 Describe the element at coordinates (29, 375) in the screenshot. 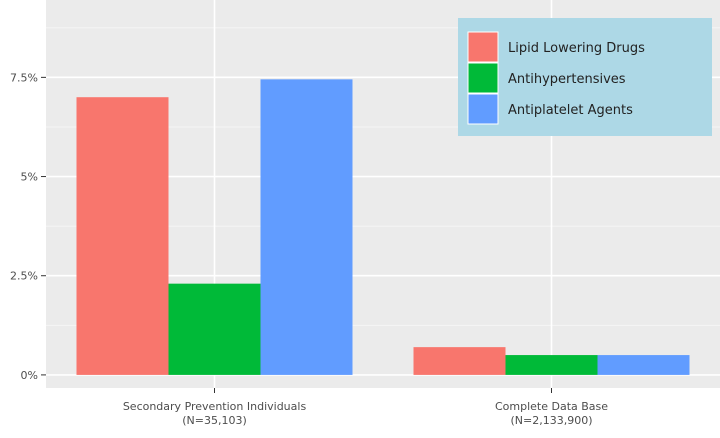

I see `y-tick-label: 0%` at that location.